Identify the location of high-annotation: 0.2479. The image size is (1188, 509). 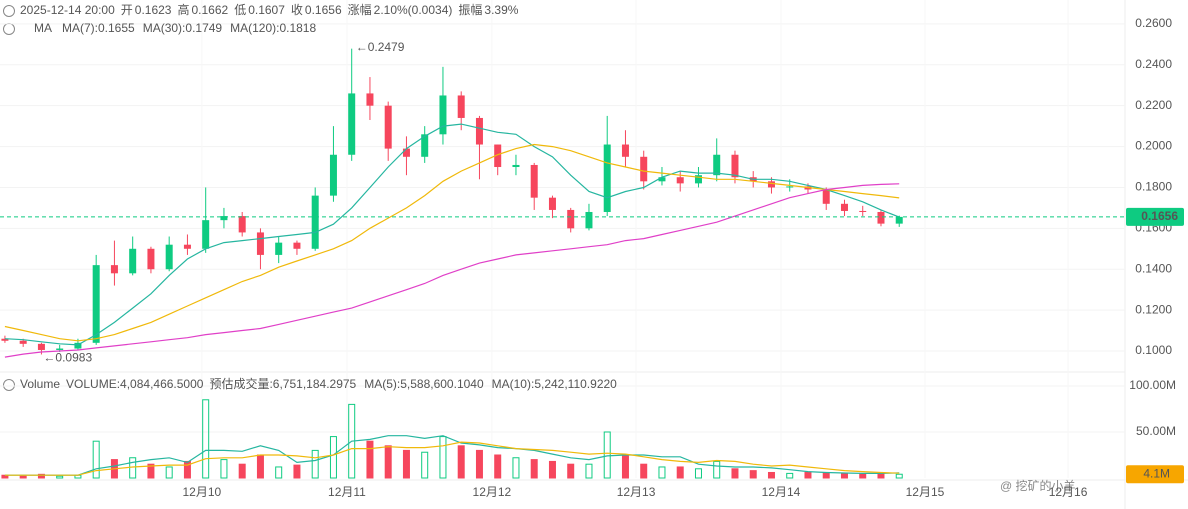
(386, 47).